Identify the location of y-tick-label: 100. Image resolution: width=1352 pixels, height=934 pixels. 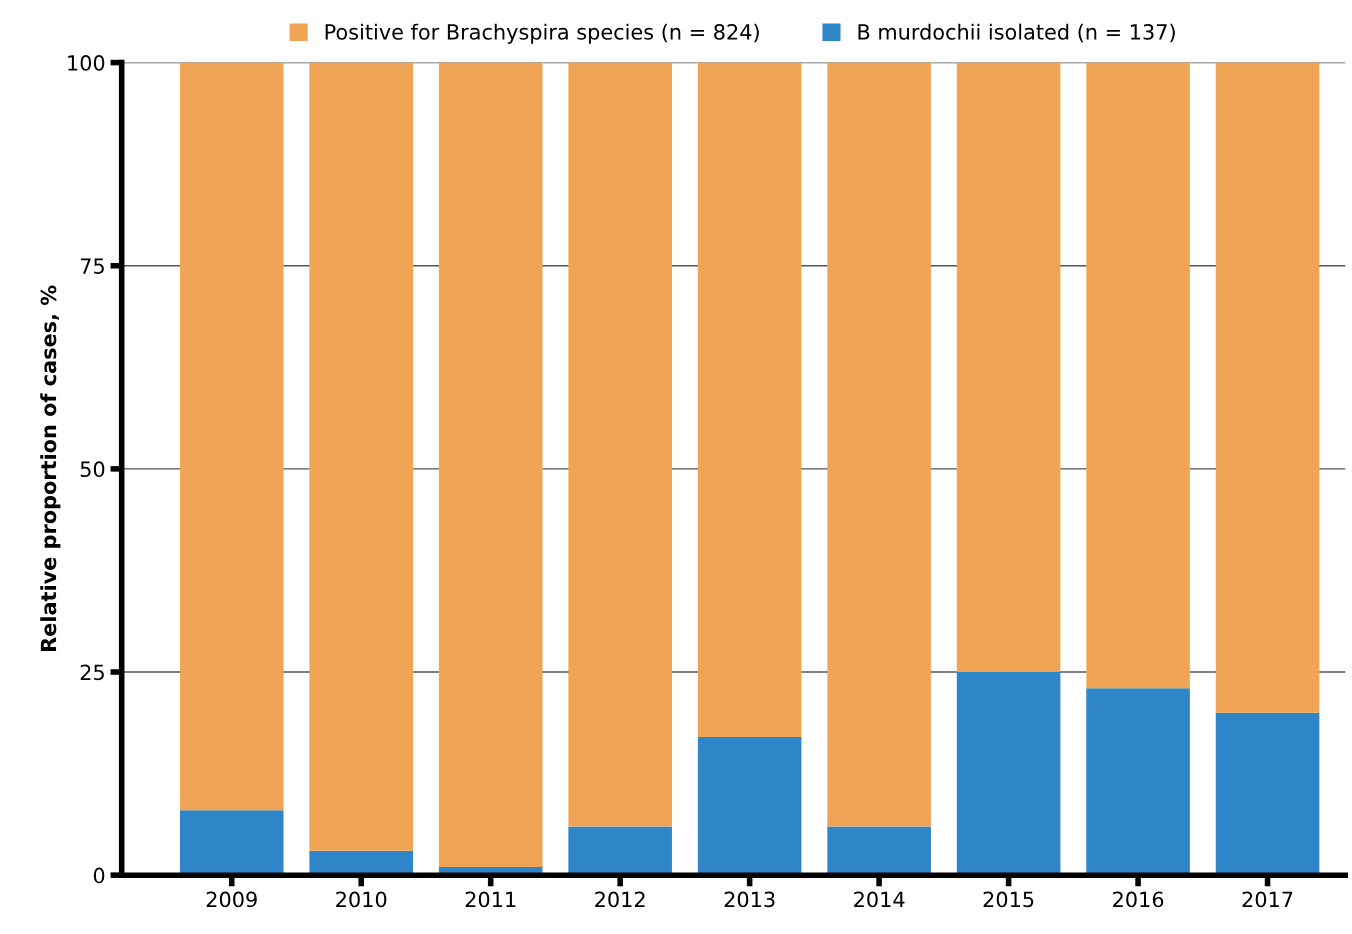
(86, 63).